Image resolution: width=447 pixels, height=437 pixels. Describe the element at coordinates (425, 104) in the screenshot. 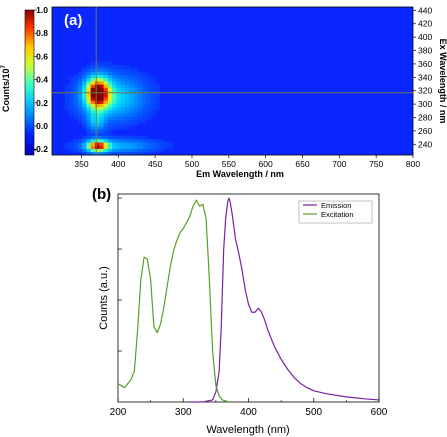

I see `heatmap-y-tick-label: 300` at that location.